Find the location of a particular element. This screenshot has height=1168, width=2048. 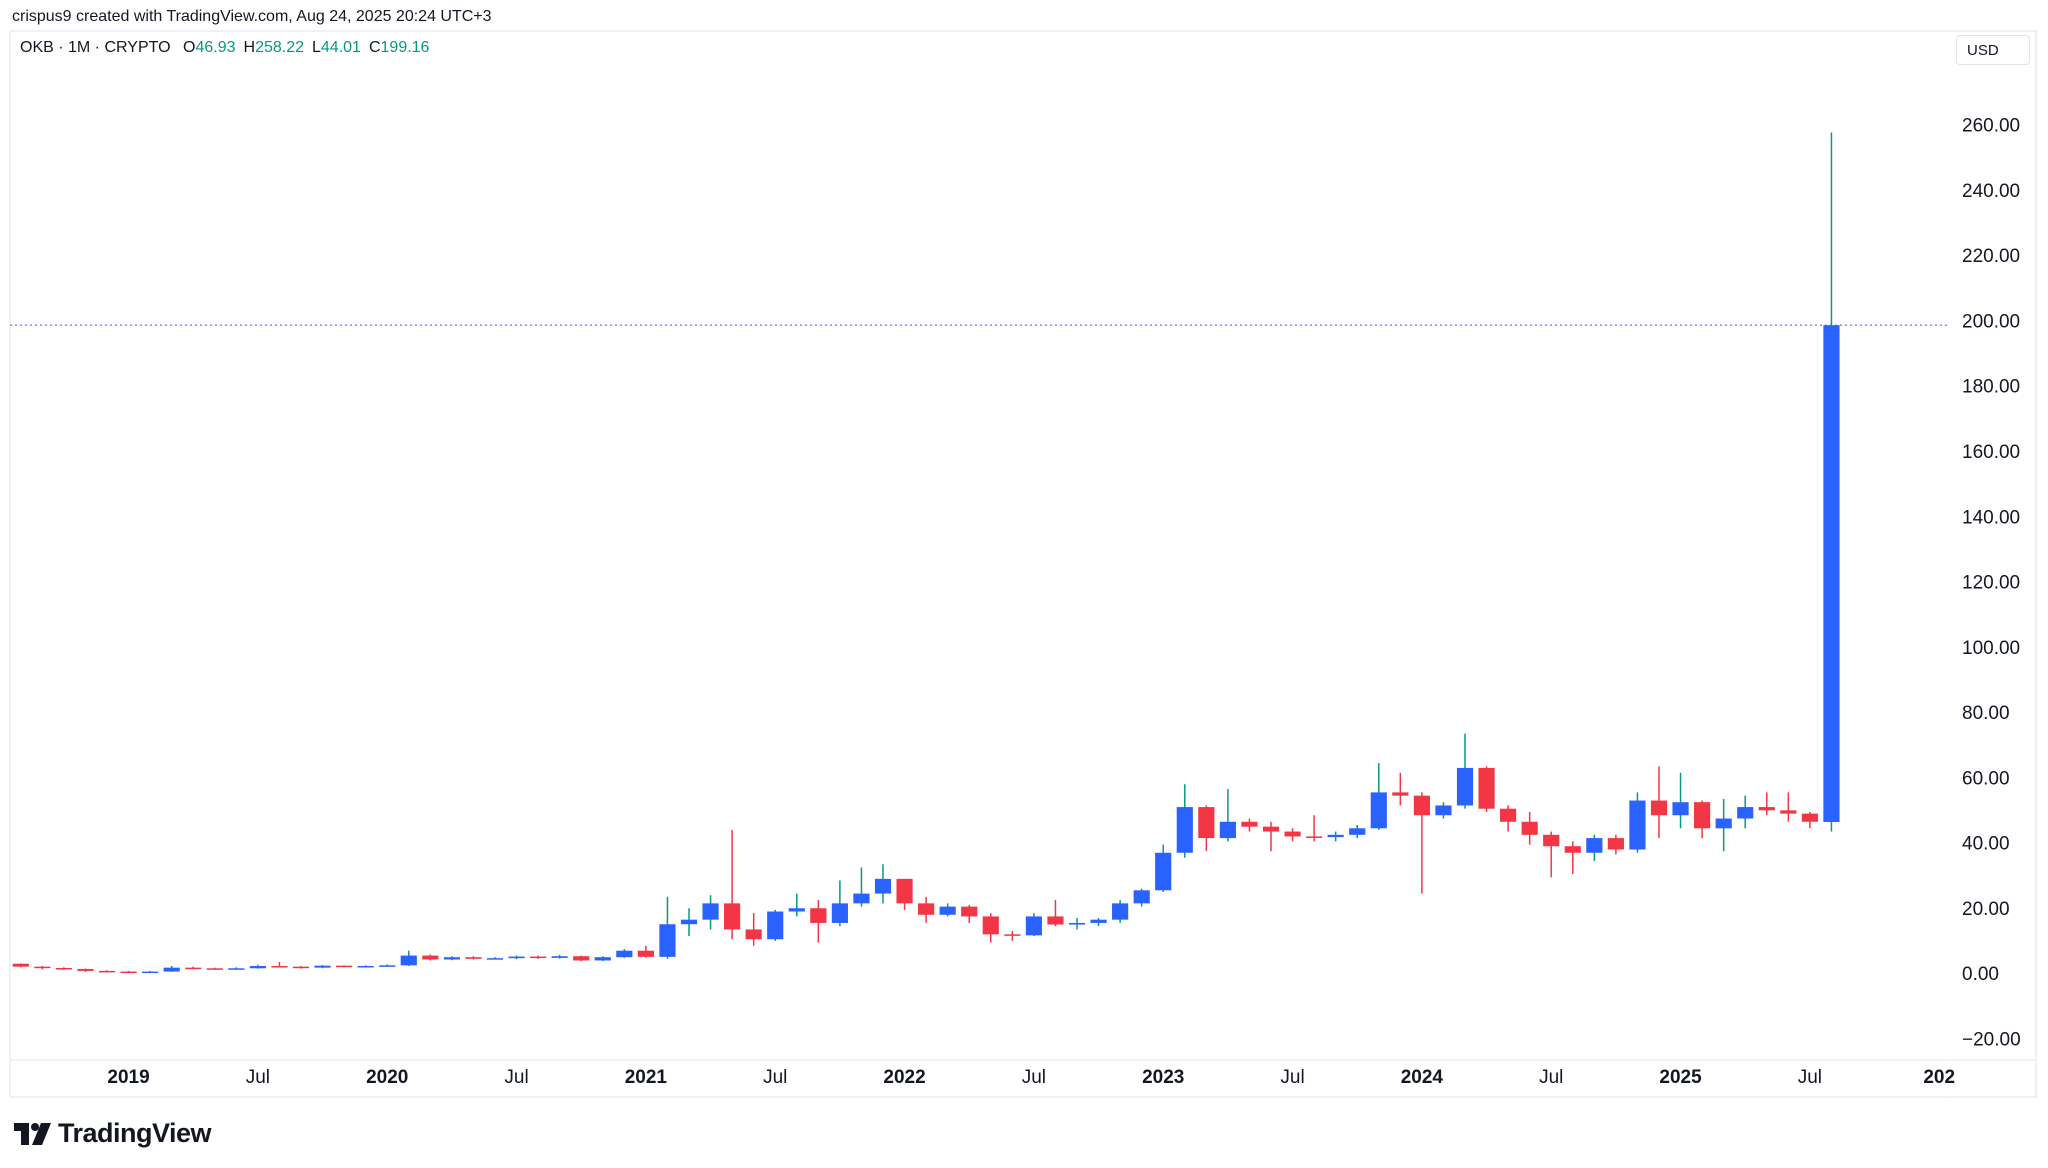

x-tick-label: 2025 is located at coordinates (1680, 1077).